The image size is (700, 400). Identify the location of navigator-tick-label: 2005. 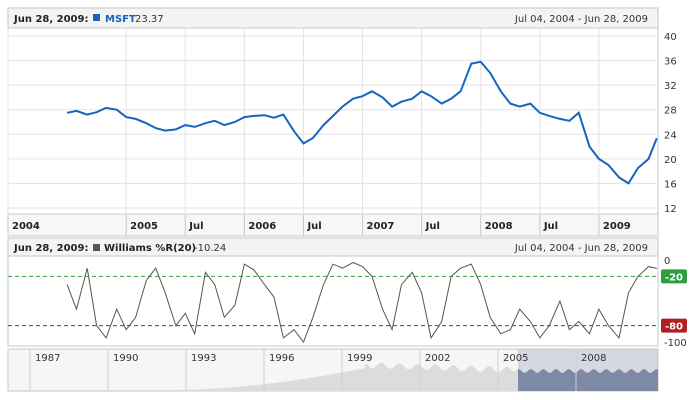
(515, 358).